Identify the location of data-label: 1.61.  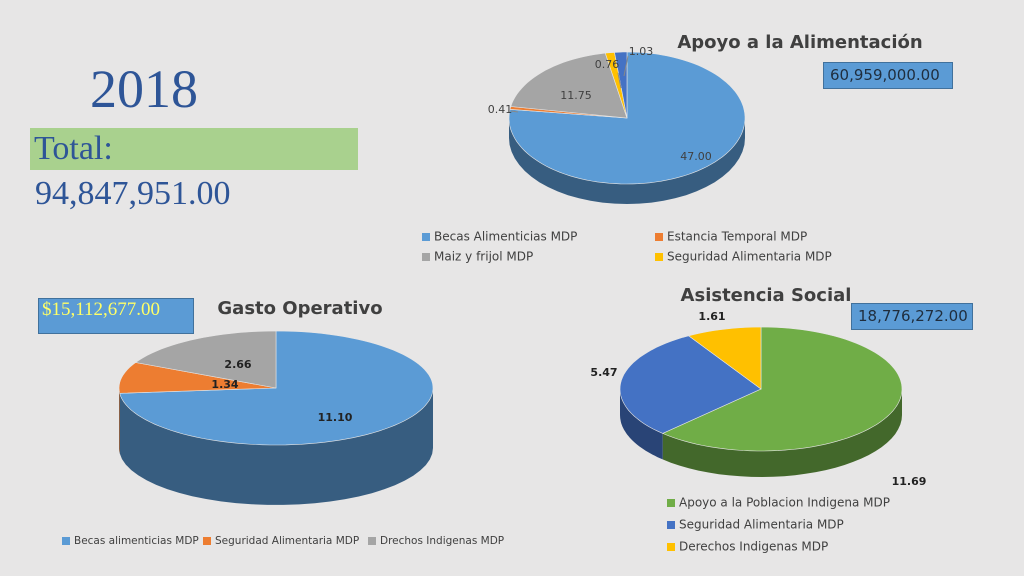
(711, 316).